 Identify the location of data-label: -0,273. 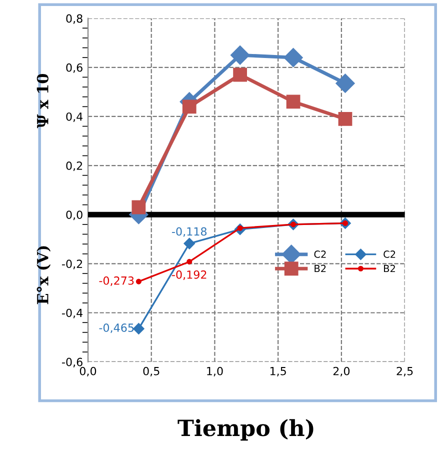
(116, 281).